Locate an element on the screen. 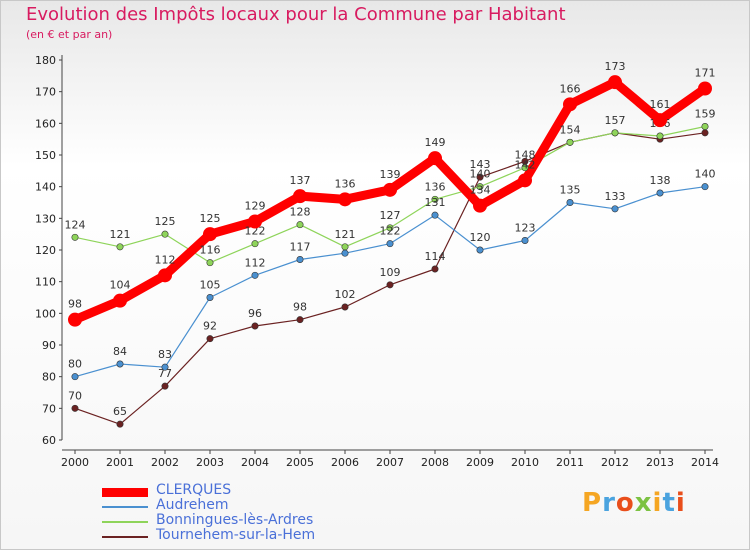 The image size is (750, 550). data-label: 142 is located at coordinates (525, 164).